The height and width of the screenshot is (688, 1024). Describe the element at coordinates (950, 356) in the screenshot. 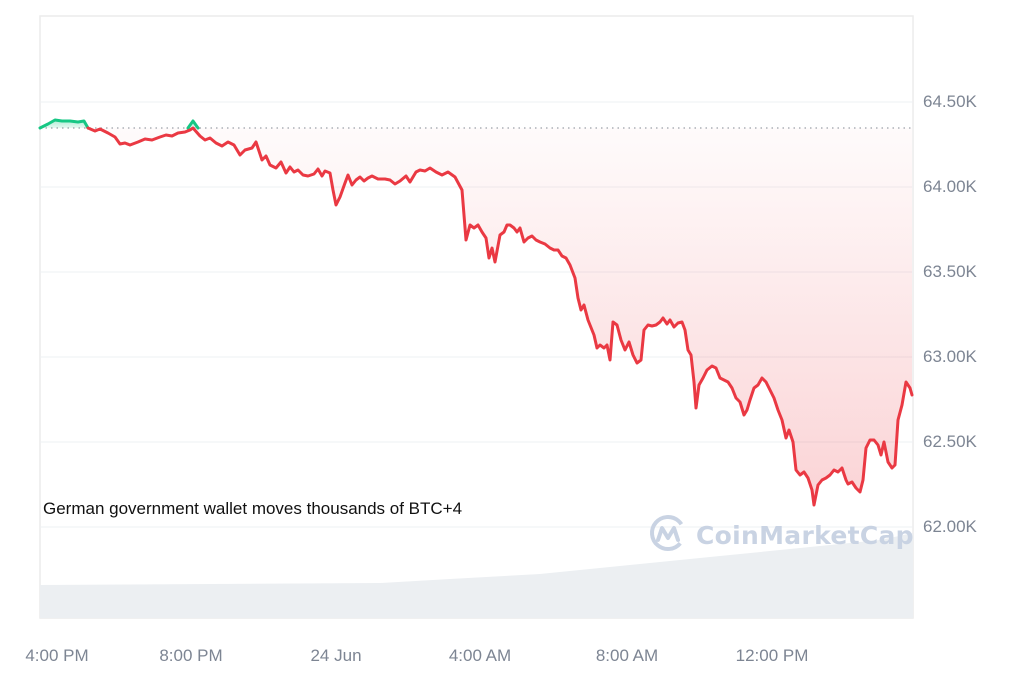

I see `y-axis-label: 63.00K` at that location.